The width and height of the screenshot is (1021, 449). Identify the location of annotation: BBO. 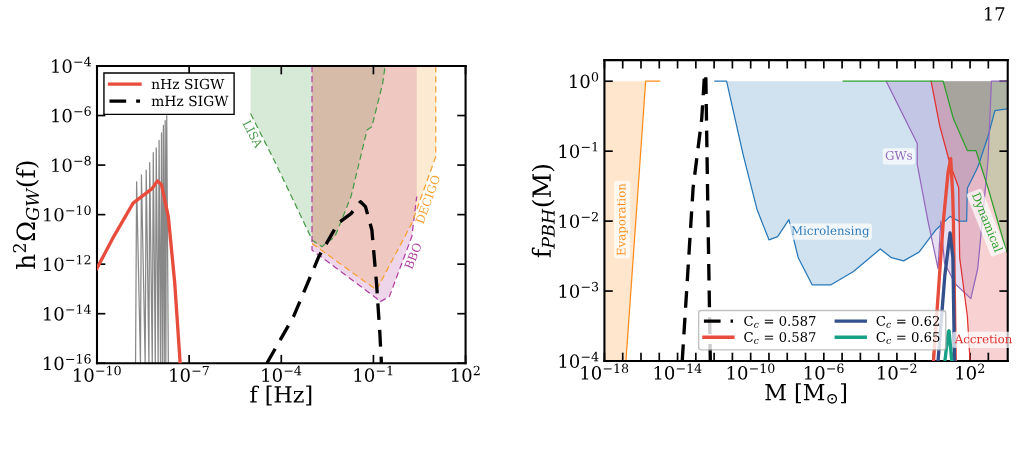
(413, 256).